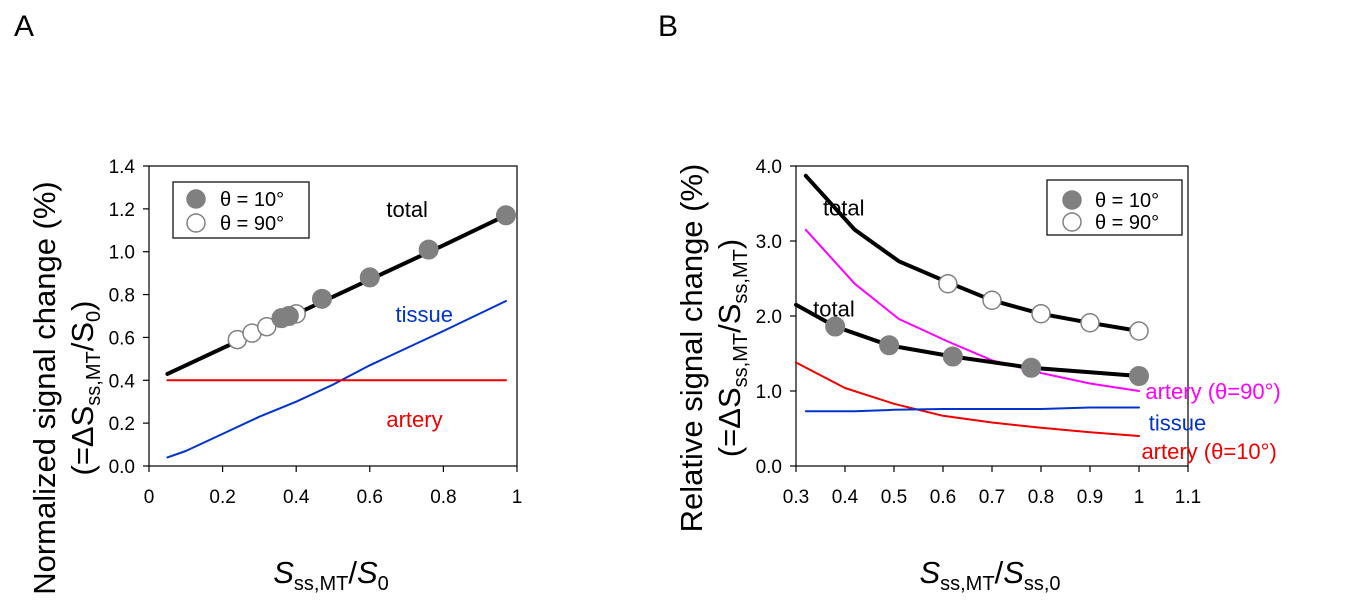  I want to click on panel-a-y-tick-label: 1.2, so click(122, 210).